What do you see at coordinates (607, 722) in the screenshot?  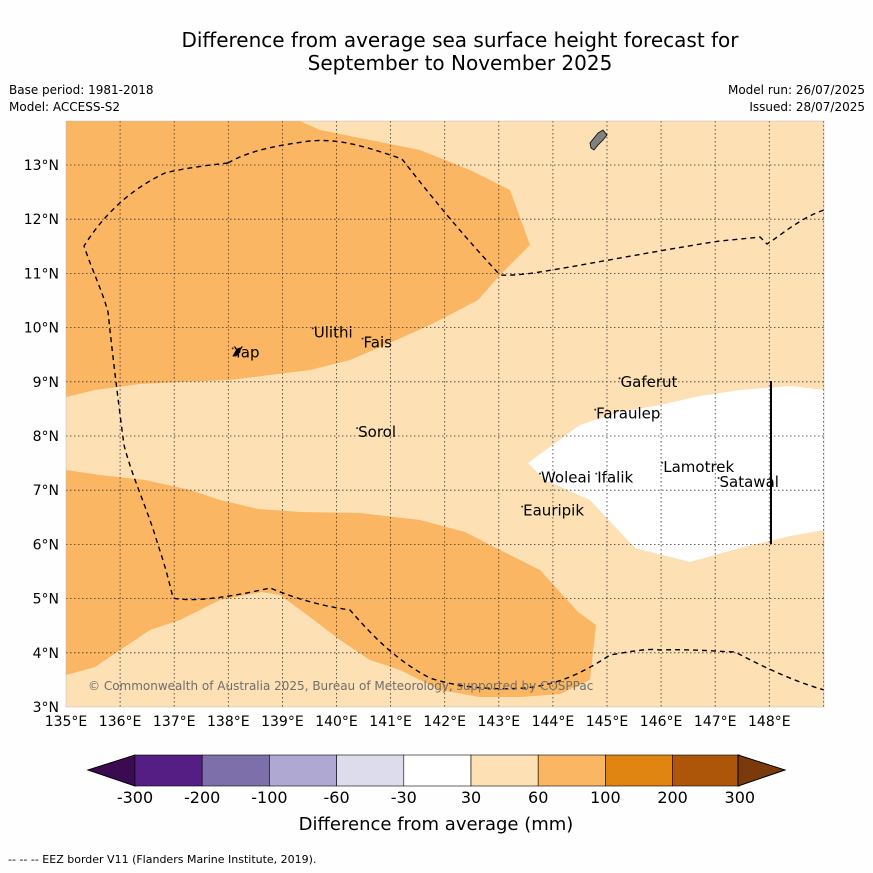 I see `longitude-label: 145°E` at bounding box center [607, 722].